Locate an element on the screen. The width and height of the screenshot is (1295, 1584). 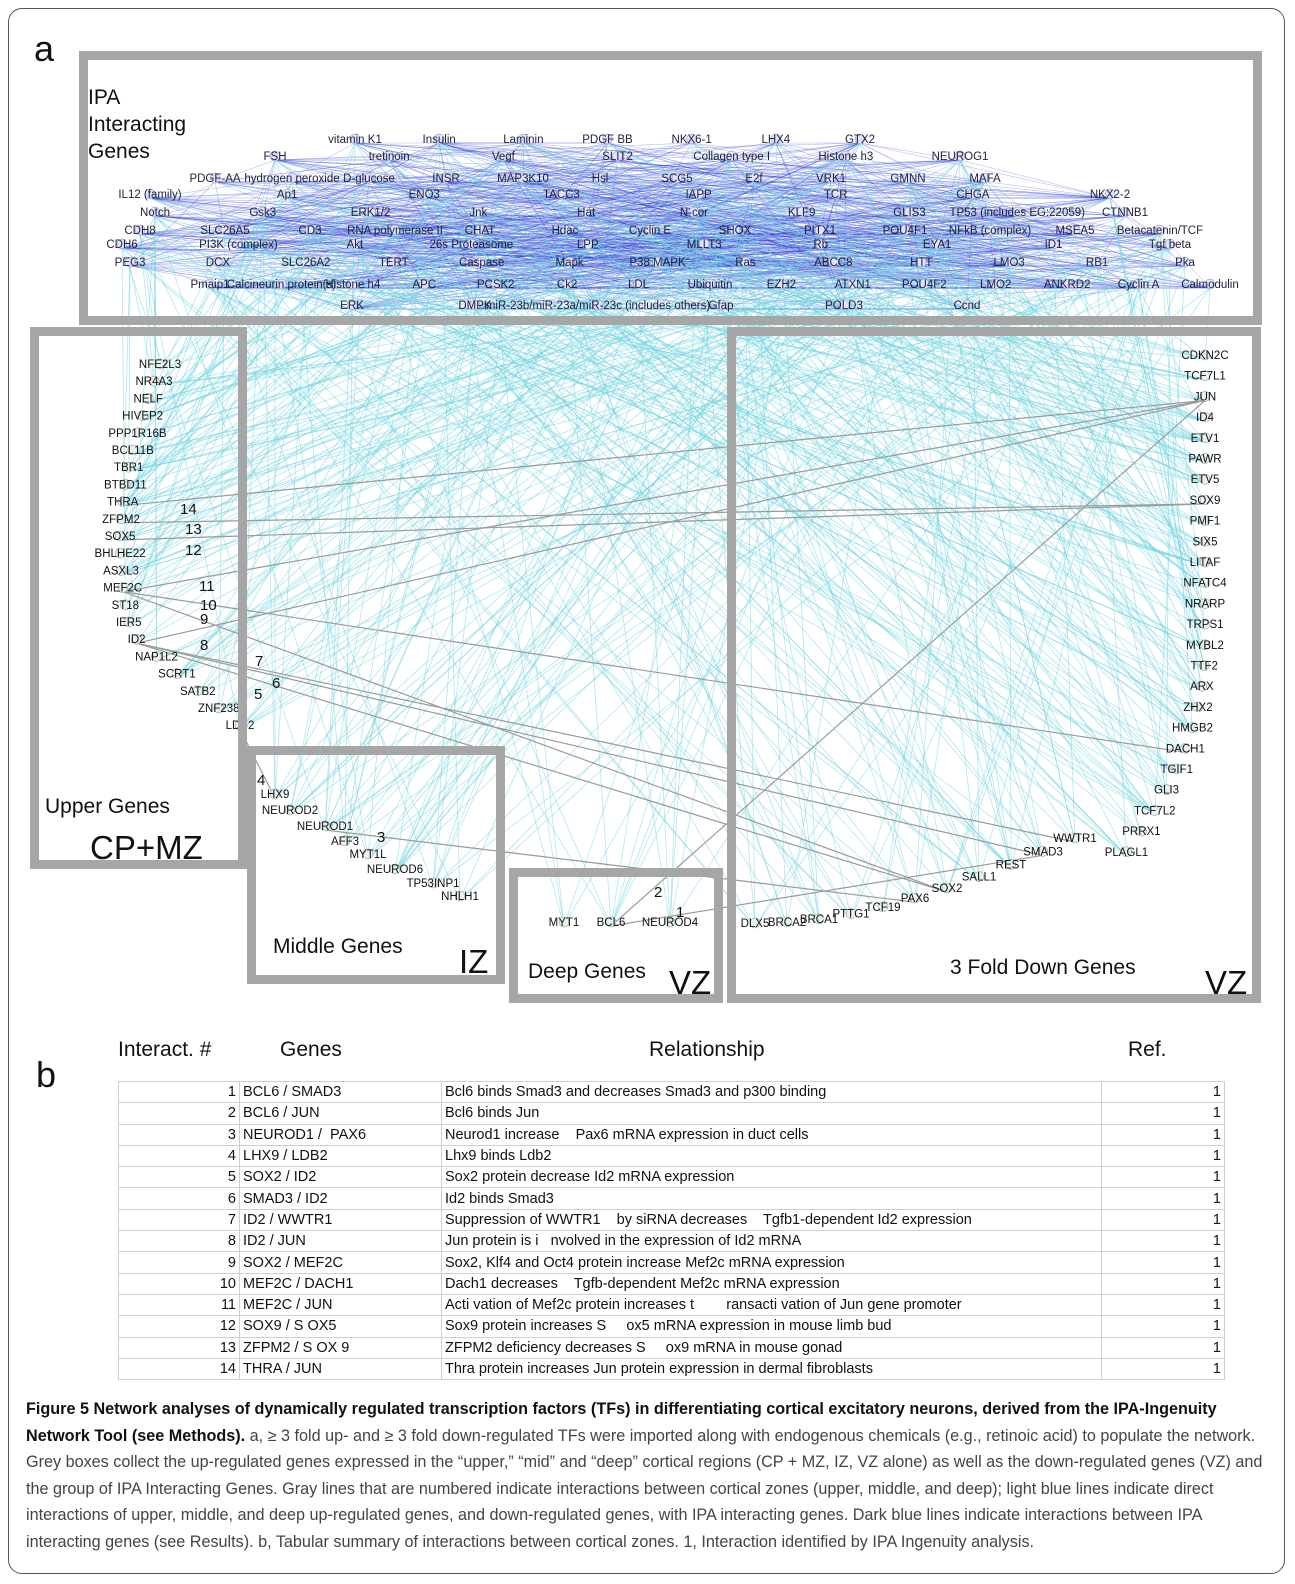
down-gene-node-label: HMGB2 is located at coordinates (1192, 729).